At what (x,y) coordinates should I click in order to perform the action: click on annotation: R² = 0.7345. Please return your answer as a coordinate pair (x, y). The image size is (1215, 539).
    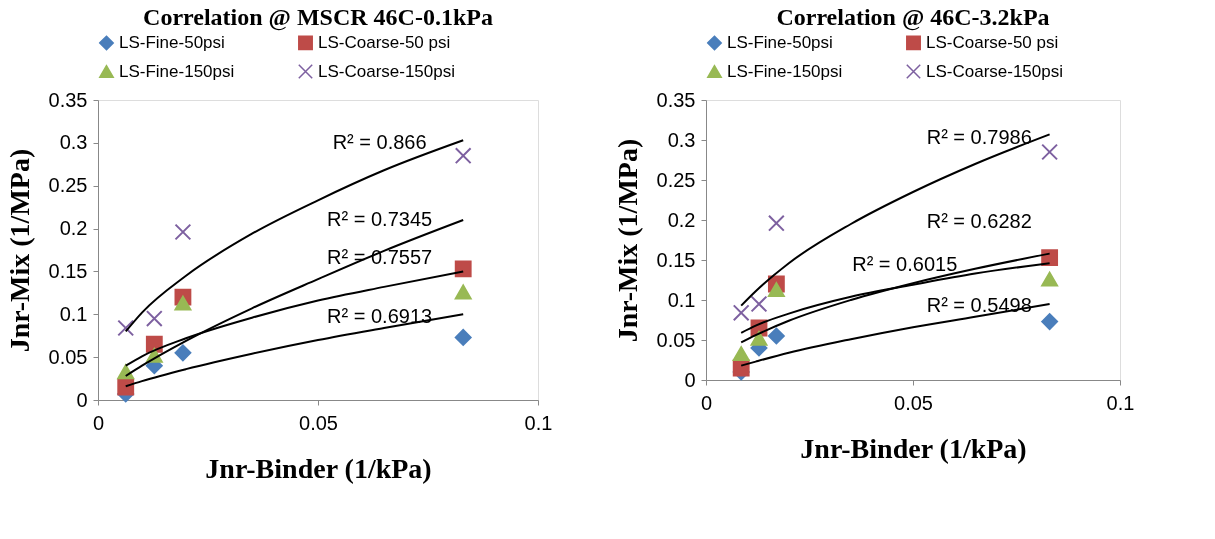
    Looking at the image, I should click on (380, 219).